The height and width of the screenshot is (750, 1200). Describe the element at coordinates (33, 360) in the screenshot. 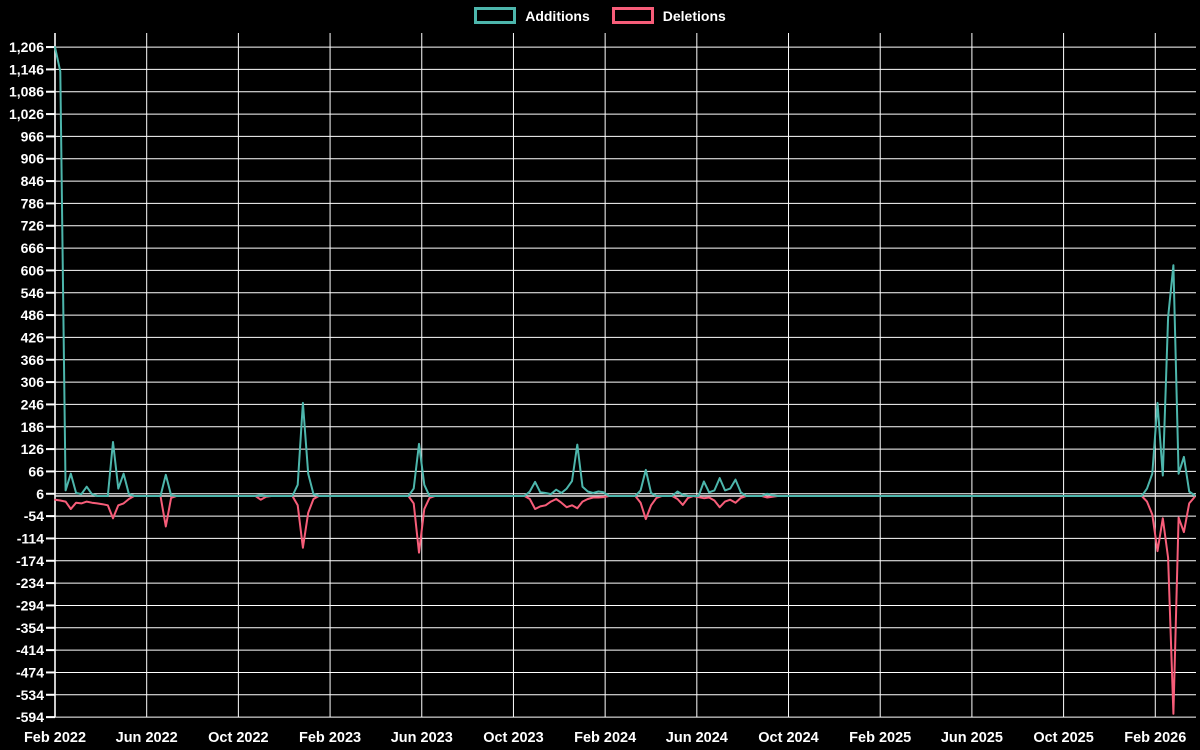

I see `y-tick-label: 366` at that location.